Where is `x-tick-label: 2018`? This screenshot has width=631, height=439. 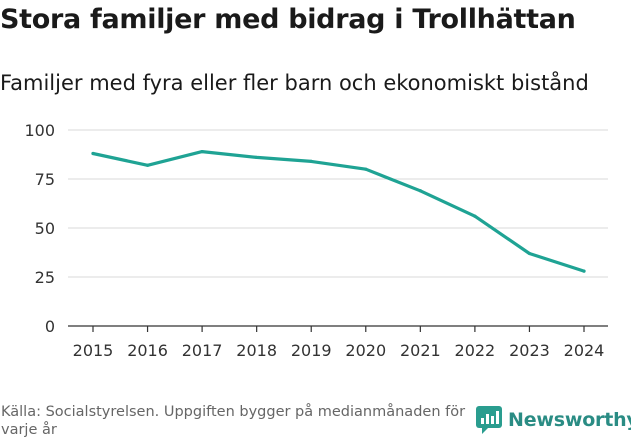 x-tick-label: 2018 is located at coordinates (256, 350).